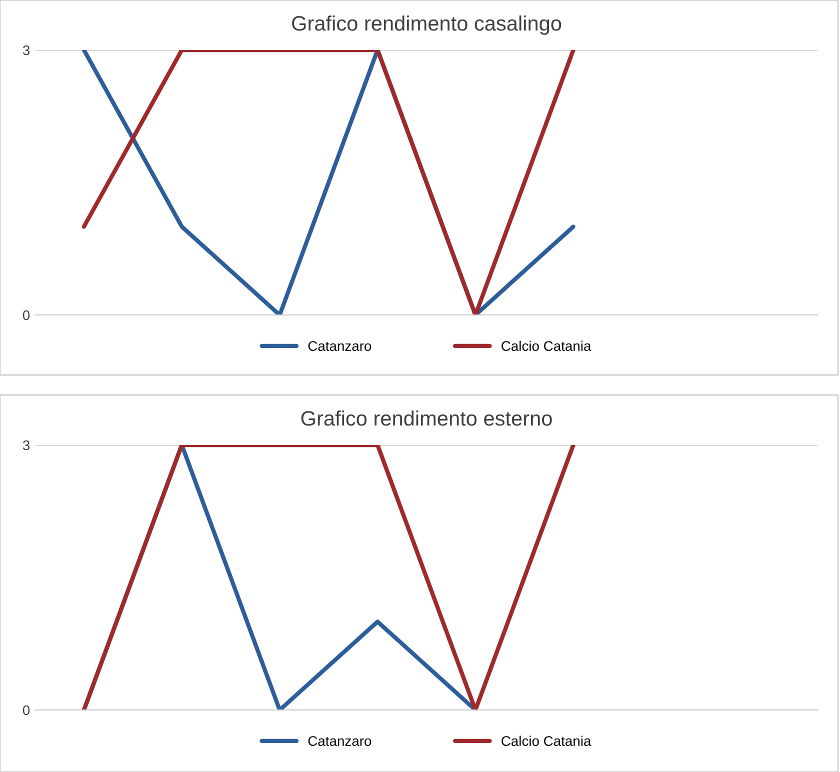  What do you see at coordinates (426, 418) in the screenshot?
I see `chart-title: Grafico rendimento esterno` at bounding box center [426, 418].